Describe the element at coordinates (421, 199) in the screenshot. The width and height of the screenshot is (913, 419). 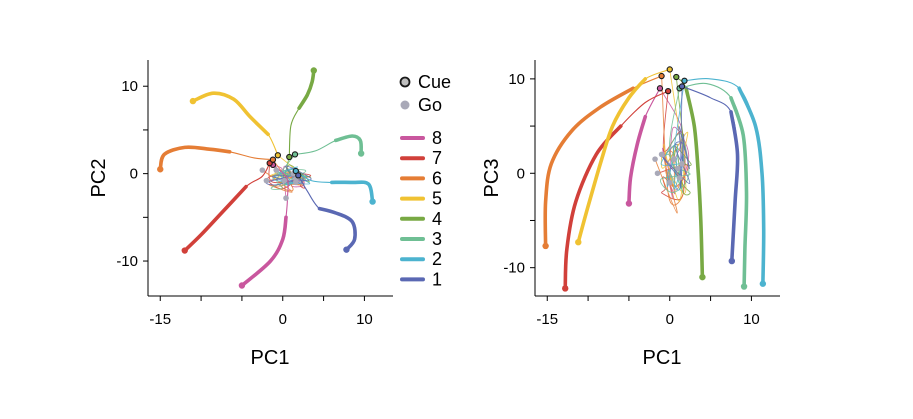
I see `legend-item-5: 5` at that location.